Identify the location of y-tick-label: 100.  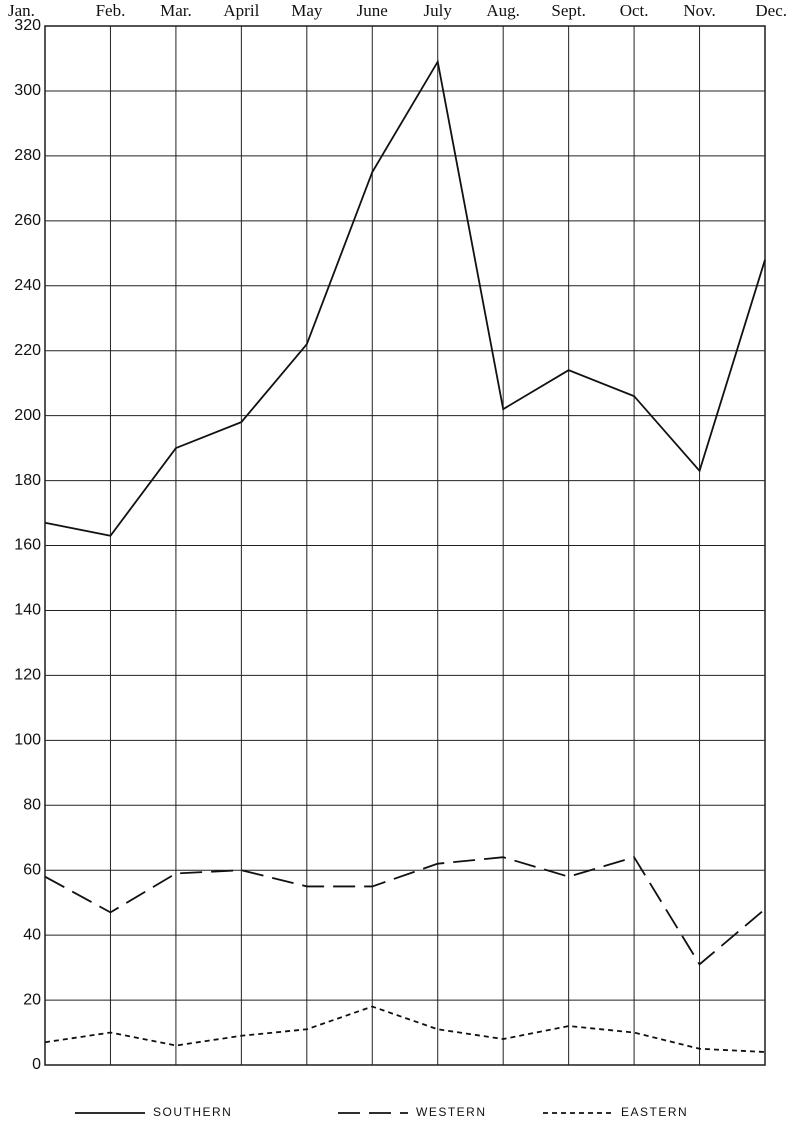
(27, 740).